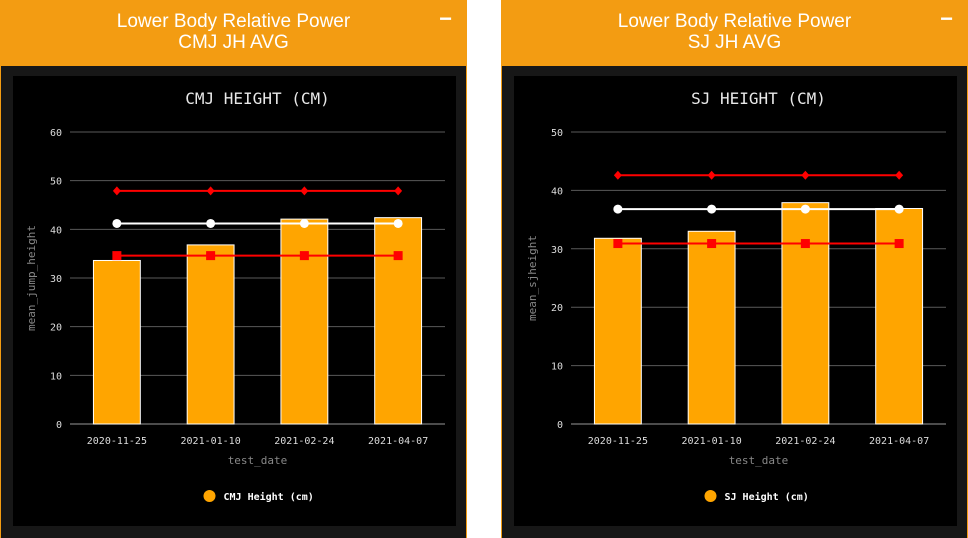  I want to click on legend-label: CMJ Height (cm), so click(269, 497).